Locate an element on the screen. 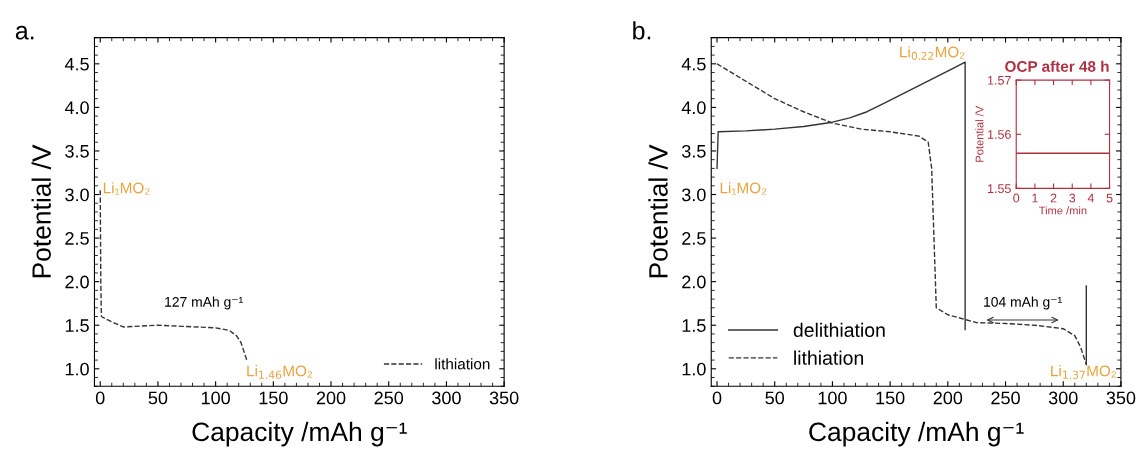 The height and width of the screenshot is (471, 1138). y-tick-label: 1.57 is located at coordinates (999, 80).